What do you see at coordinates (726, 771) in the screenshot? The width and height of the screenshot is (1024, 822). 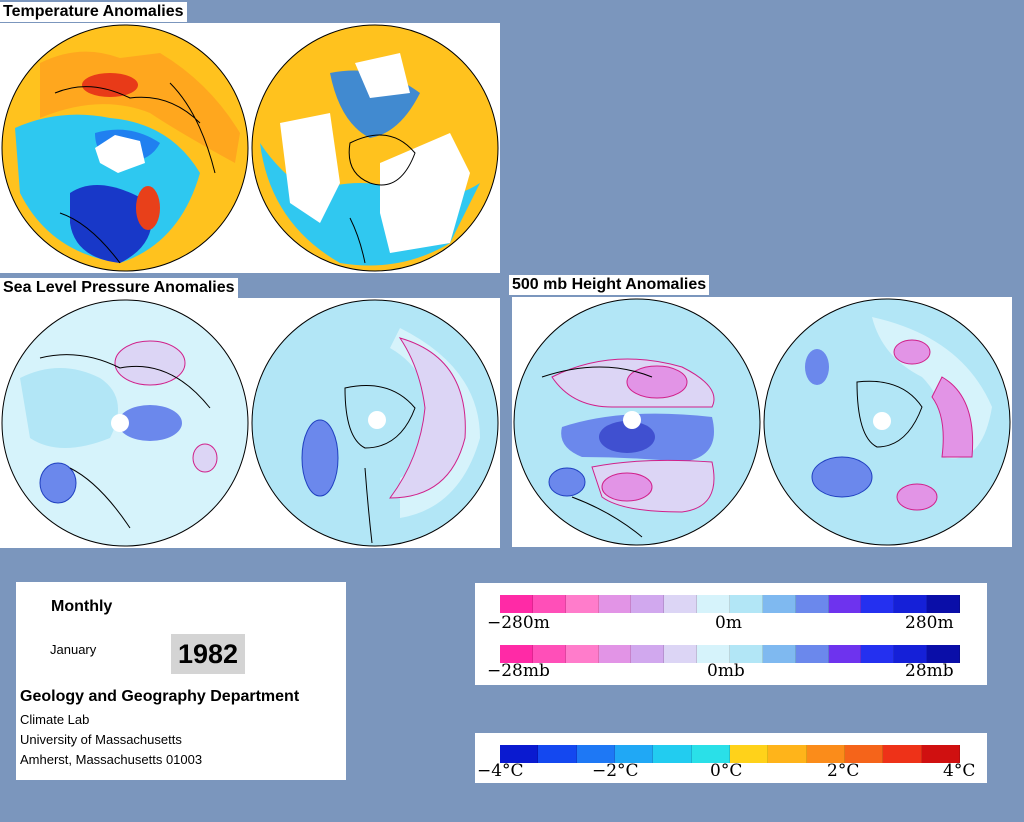 I see `temperature-tick-3: 0°C` at bounding box center [726, 771].